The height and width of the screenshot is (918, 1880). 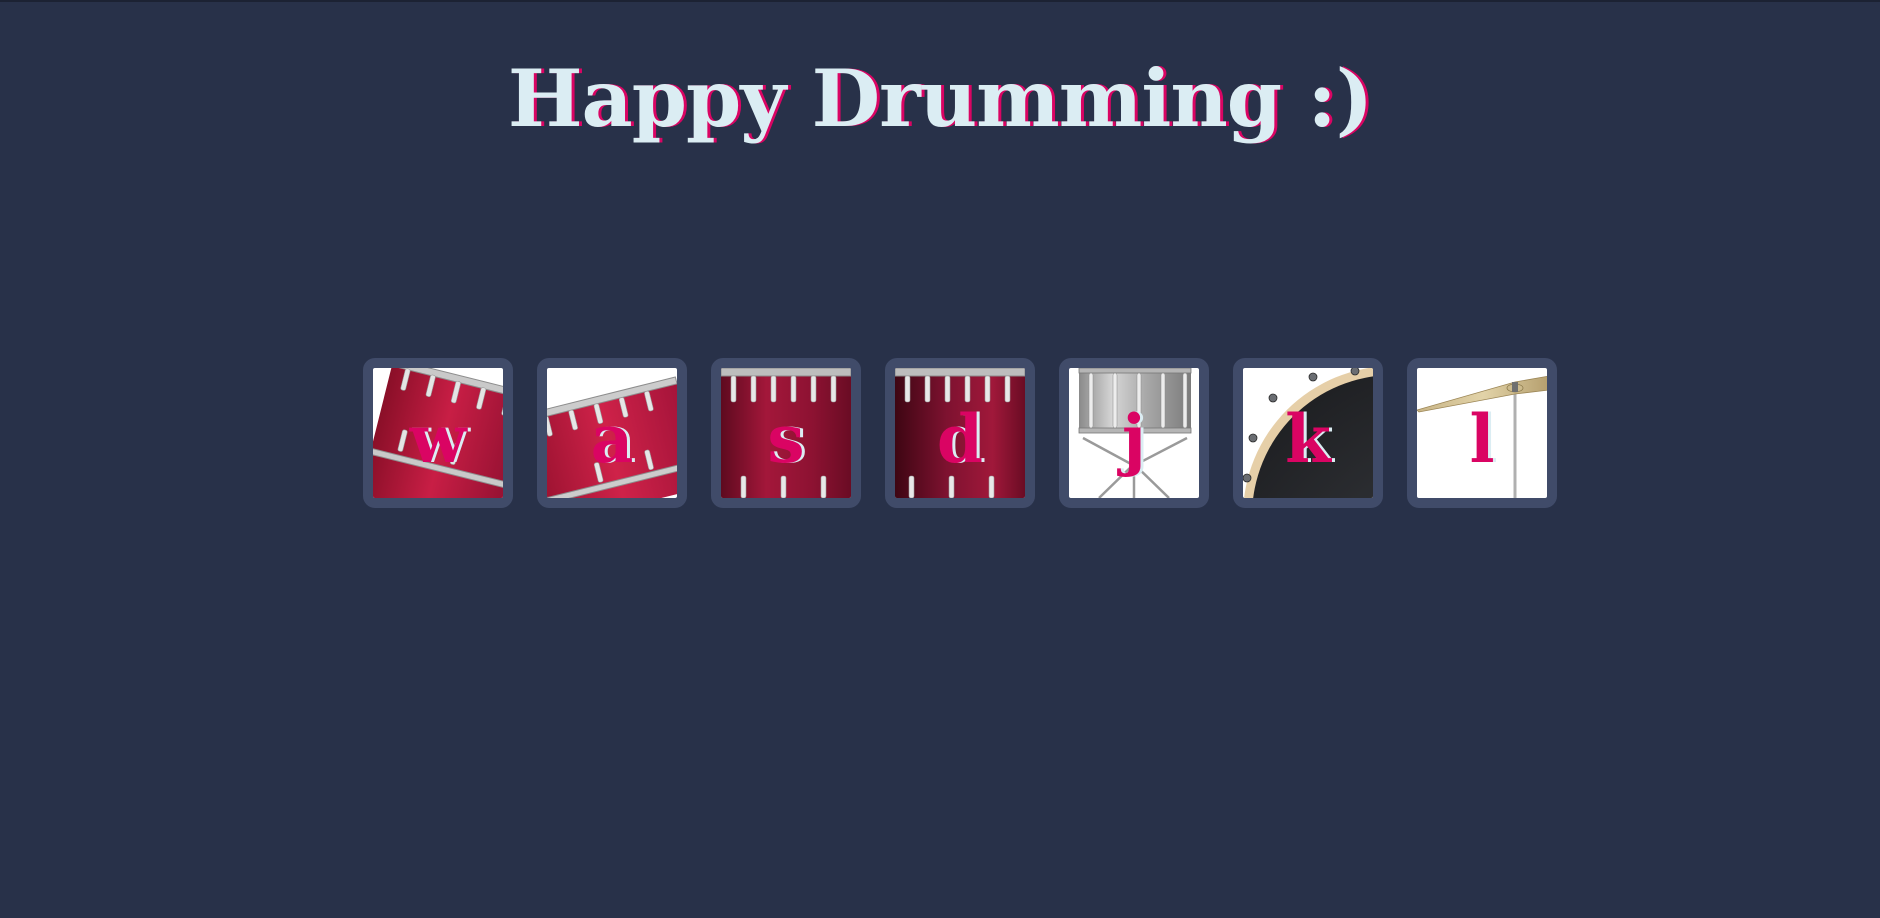 I want to click on drum-set: w, so click(x=960, y=433).